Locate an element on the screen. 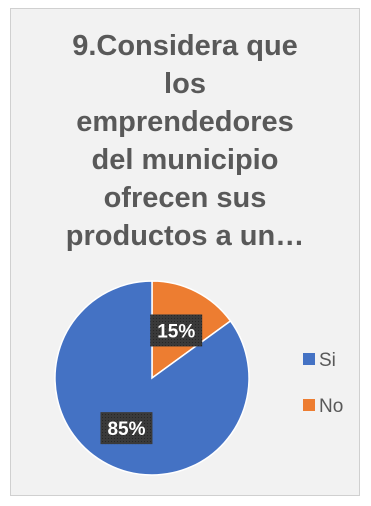  legend-item-si: Si is located at coordinates (319, 360).